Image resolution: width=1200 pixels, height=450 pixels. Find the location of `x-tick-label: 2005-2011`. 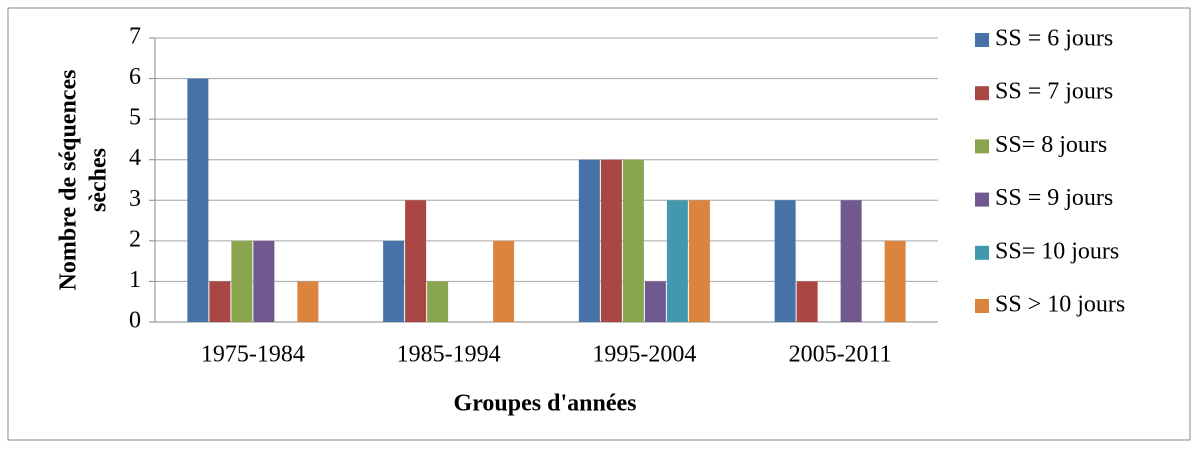

x-tick-label: 2005-2011 is located at coordinates (840, 355).